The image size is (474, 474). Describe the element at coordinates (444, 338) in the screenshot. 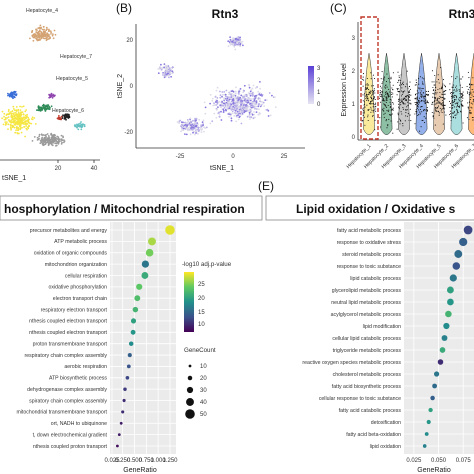

I see `dot-cellular lipid catabolic process` at that location.